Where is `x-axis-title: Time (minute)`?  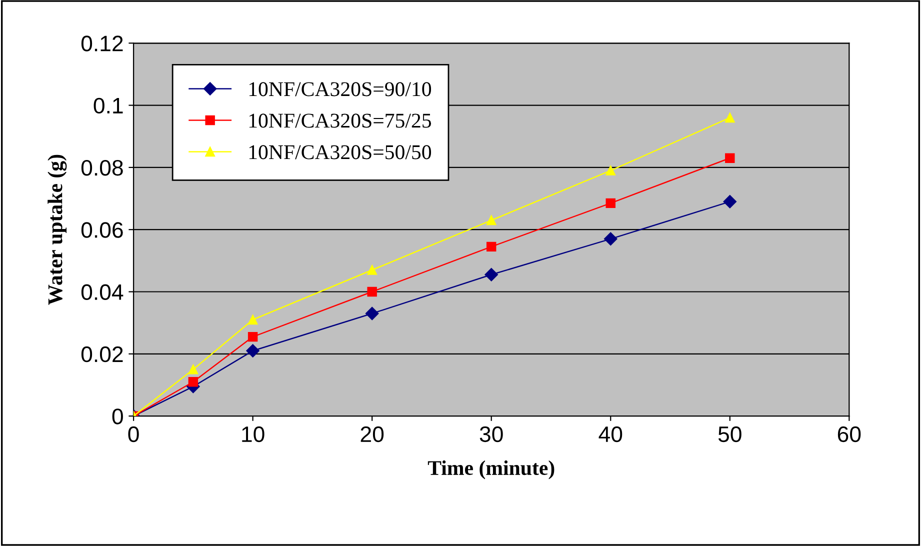 x-axis-title: Time (minute) is located at coordinates (491, 470).